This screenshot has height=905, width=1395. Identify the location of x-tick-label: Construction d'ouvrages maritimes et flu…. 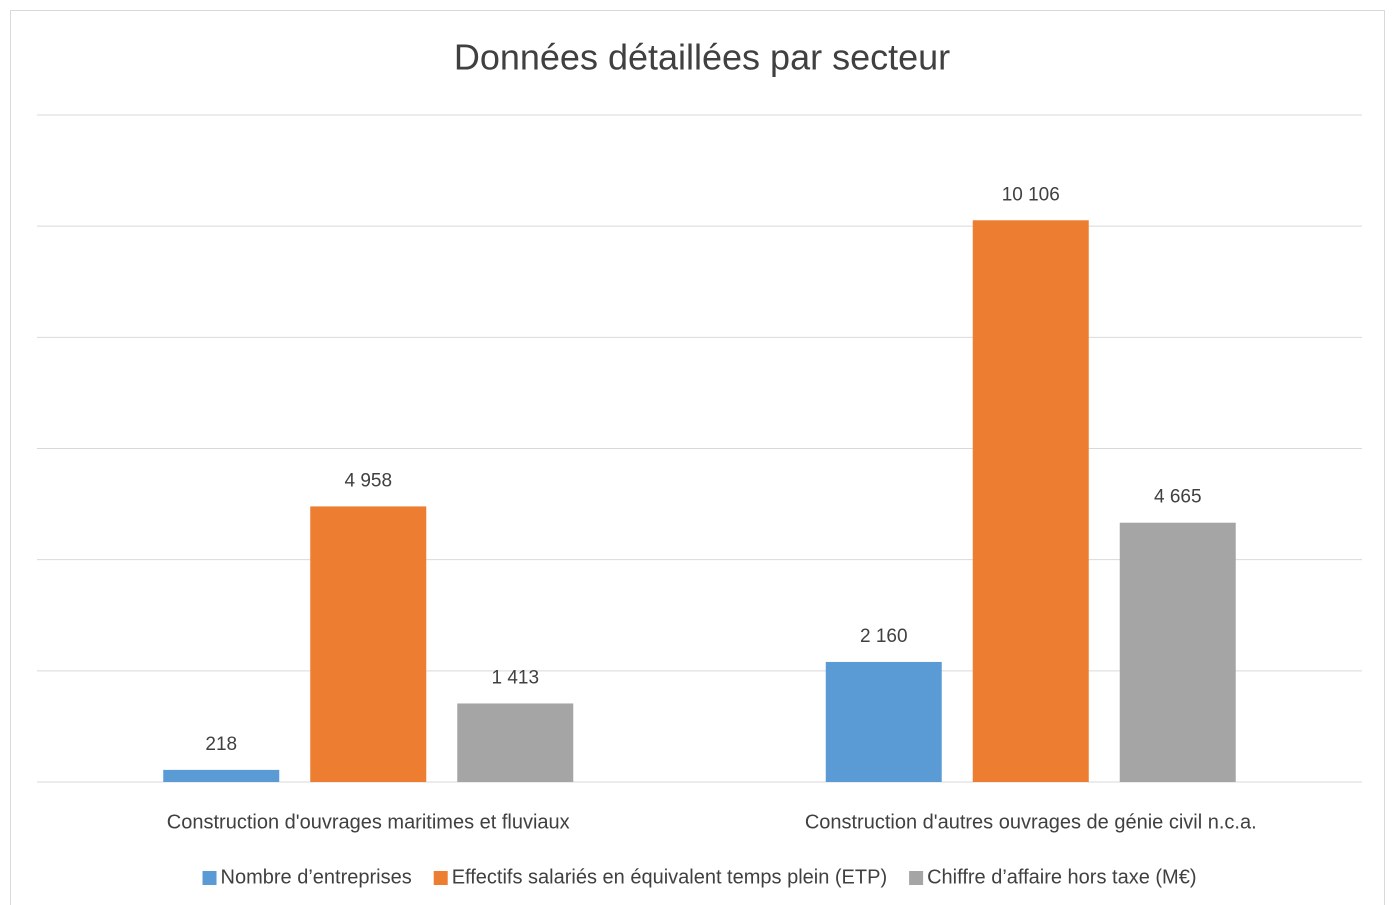
(368, 822).